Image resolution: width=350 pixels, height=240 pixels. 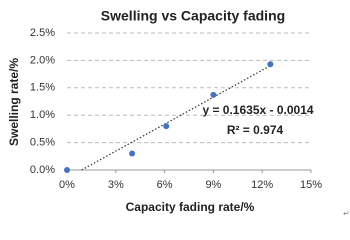 What do you see at coordinates (42, 170) in the screenshot?
I see `y-tick-label: 0.0%` at bounding box center [42, 170].